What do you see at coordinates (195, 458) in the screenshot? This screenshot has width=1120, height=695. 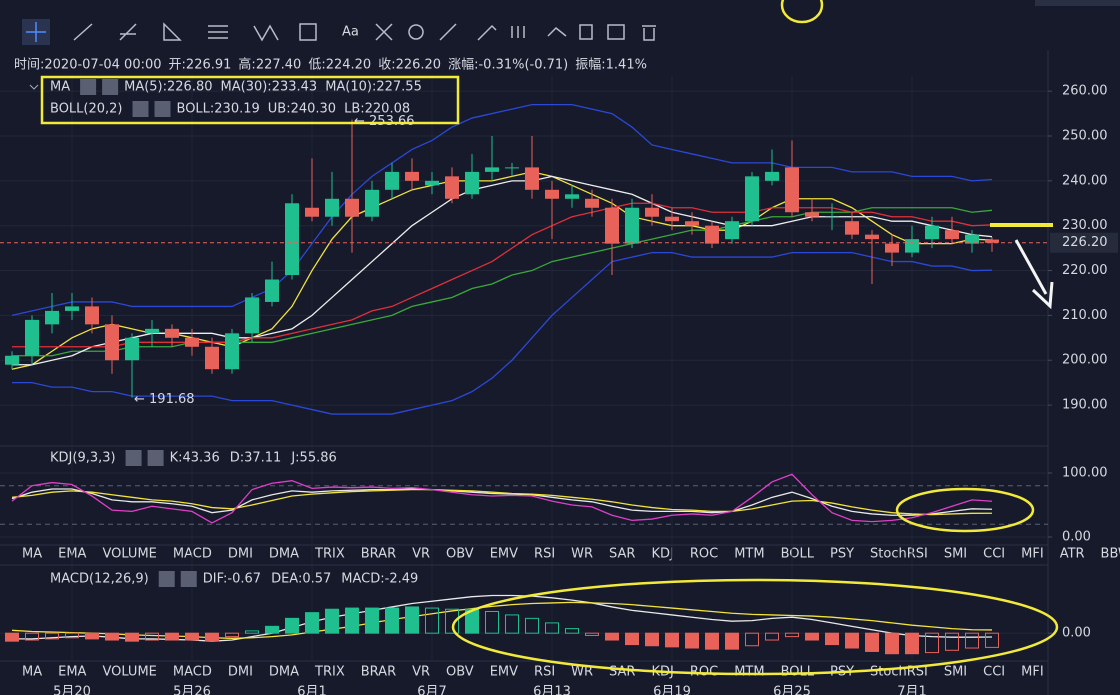 I see `legend-entry: K:43.36` at bounding box center [195, 458].